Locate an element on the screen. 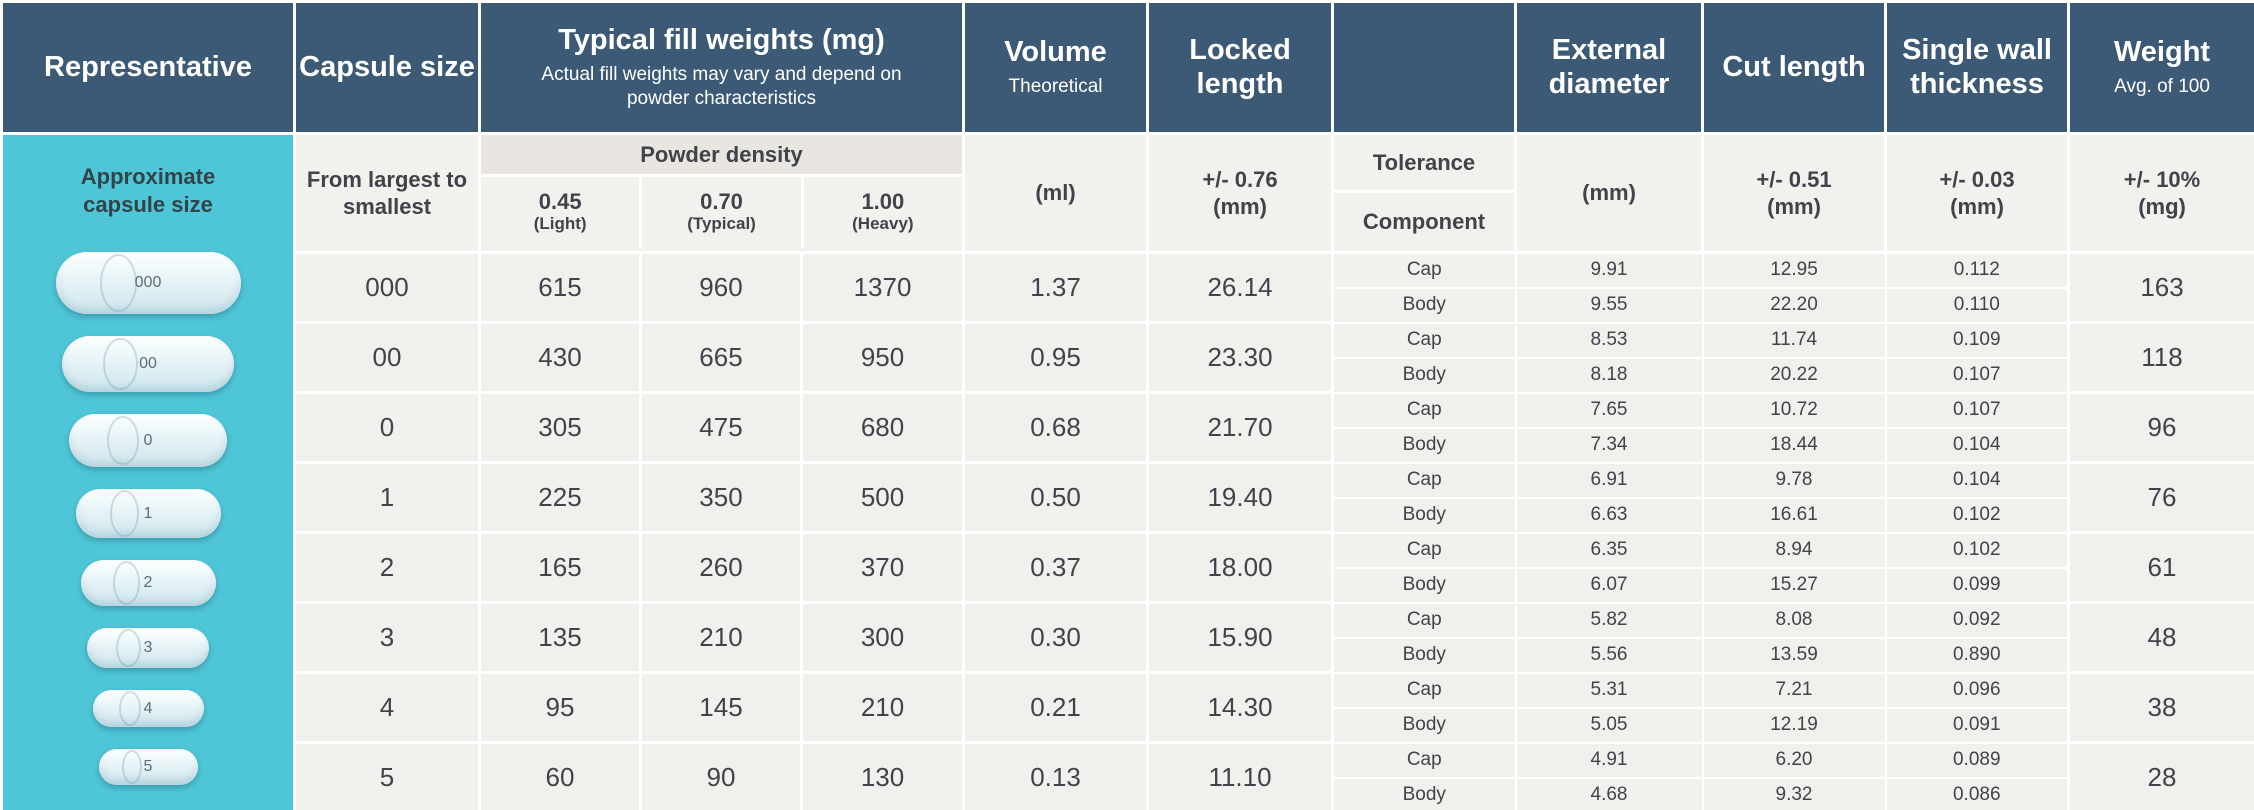 This screenshot has height=810, width=2254. body-wall-thickness-cell: 0.091 is located at coordinates (1977, 725).